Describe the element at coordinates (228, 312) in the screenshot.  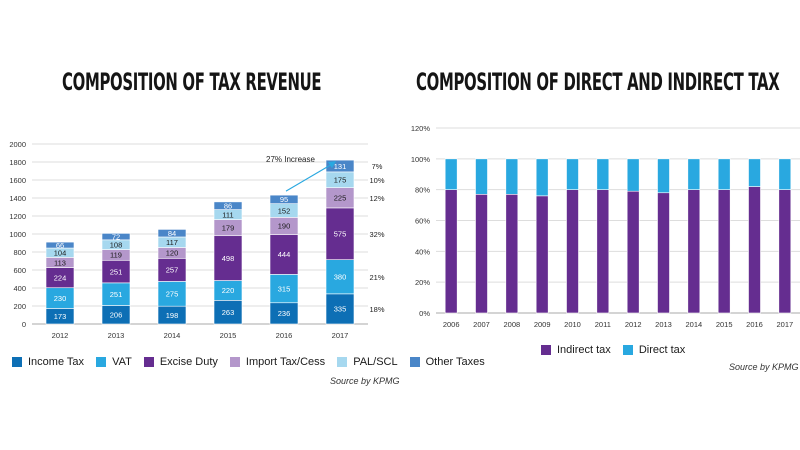
I see `data-label: 263` at that location.